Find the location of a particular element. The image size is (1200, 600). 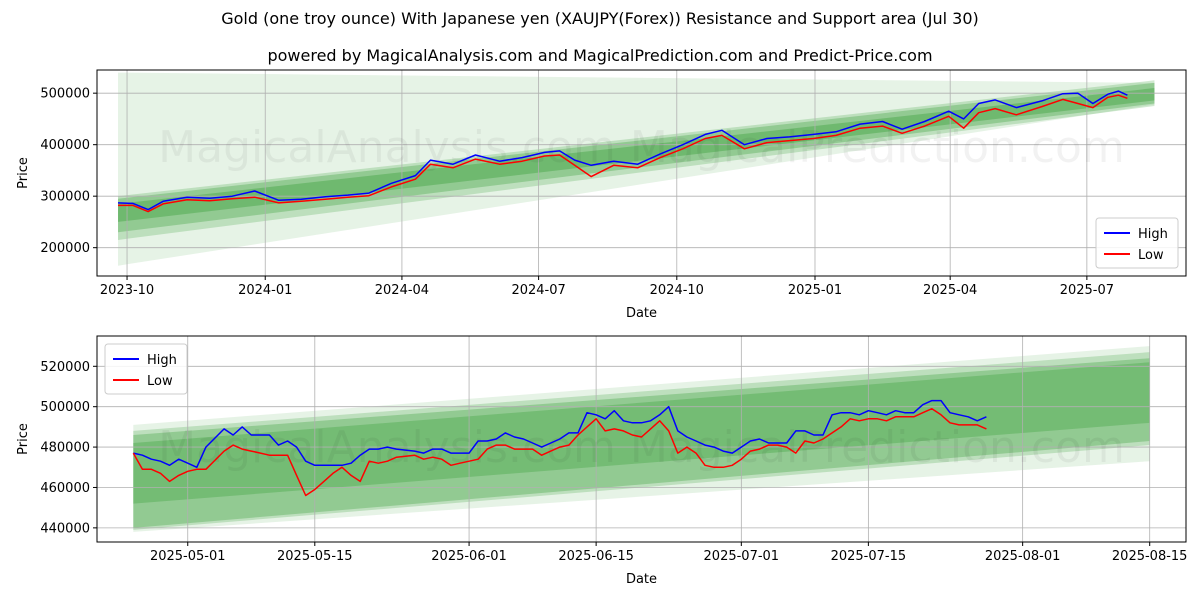

plot-2-ylabel: Price is located at coordinates (23, 439).